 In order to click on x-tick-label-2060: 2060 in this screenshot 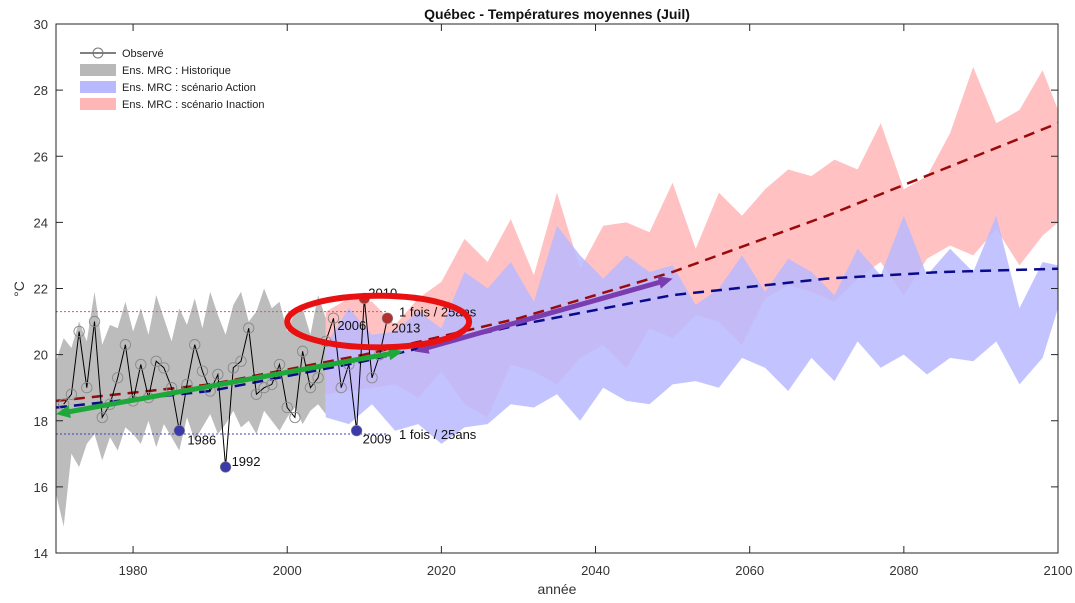, I will do `click(749, 570)`.